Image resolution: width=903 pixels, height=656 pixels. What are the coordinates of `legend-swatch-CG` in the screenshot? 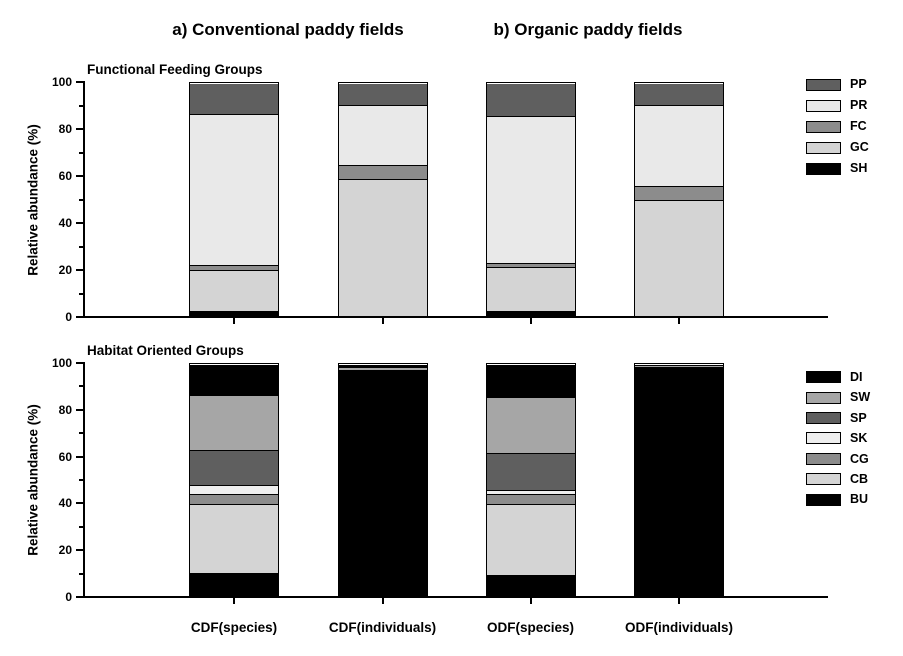 It's located at (823, 458).